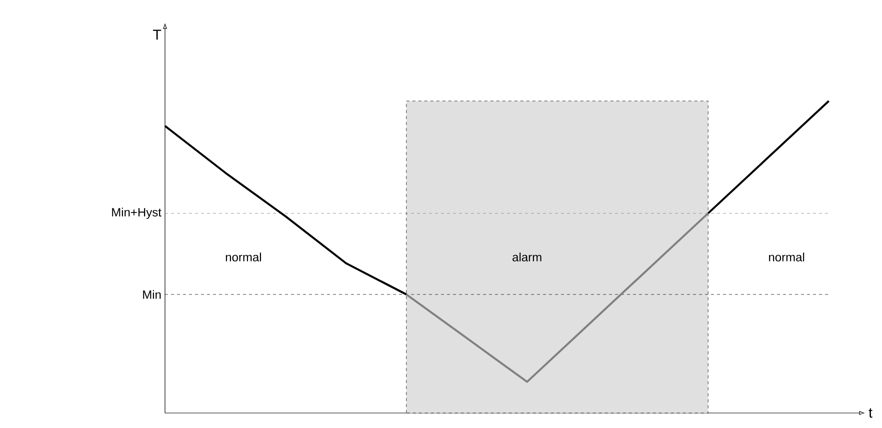  I want to click on y-axis-title: T, so click(157, 35).